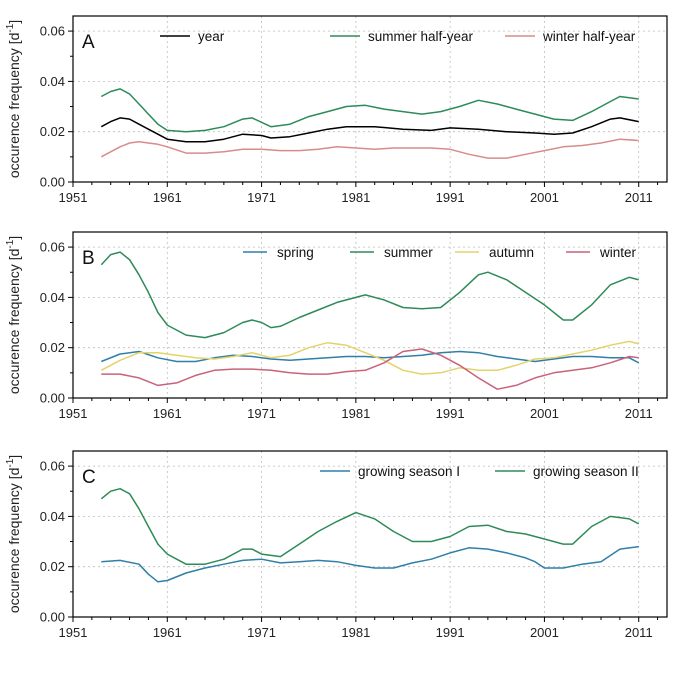 This screenshot has width=686, height=686. Describe the element at coordinates (586, 471) in the screenshot. I see `legend-label: growing season II` at that location.